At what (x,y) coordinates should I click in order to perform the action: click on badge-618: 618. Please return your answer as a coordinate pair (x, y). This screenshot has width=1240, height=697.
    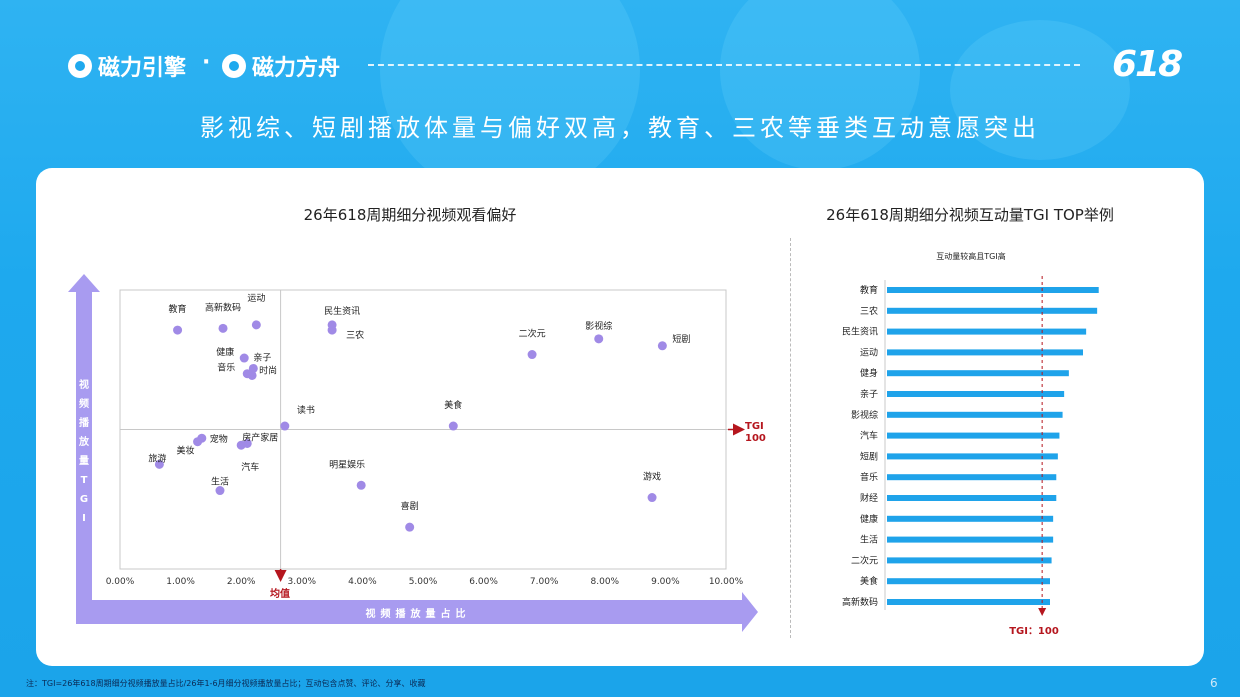
    Looking at the image, I should click on (1147, 64).